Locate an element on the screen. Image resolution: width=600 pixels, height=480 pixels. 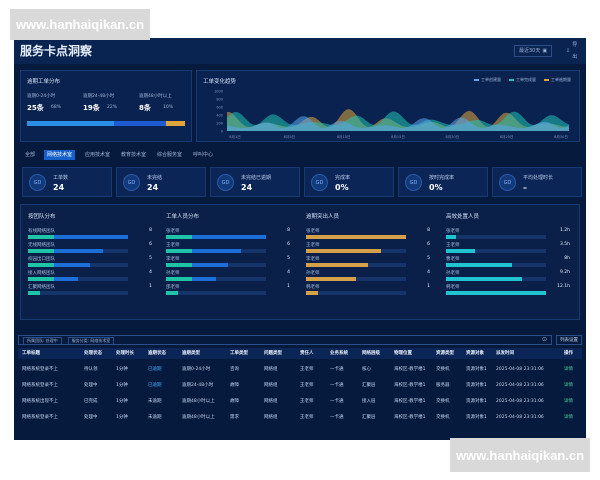
page-title: 服务卡点洞察 is located at coordinates (56, 51).